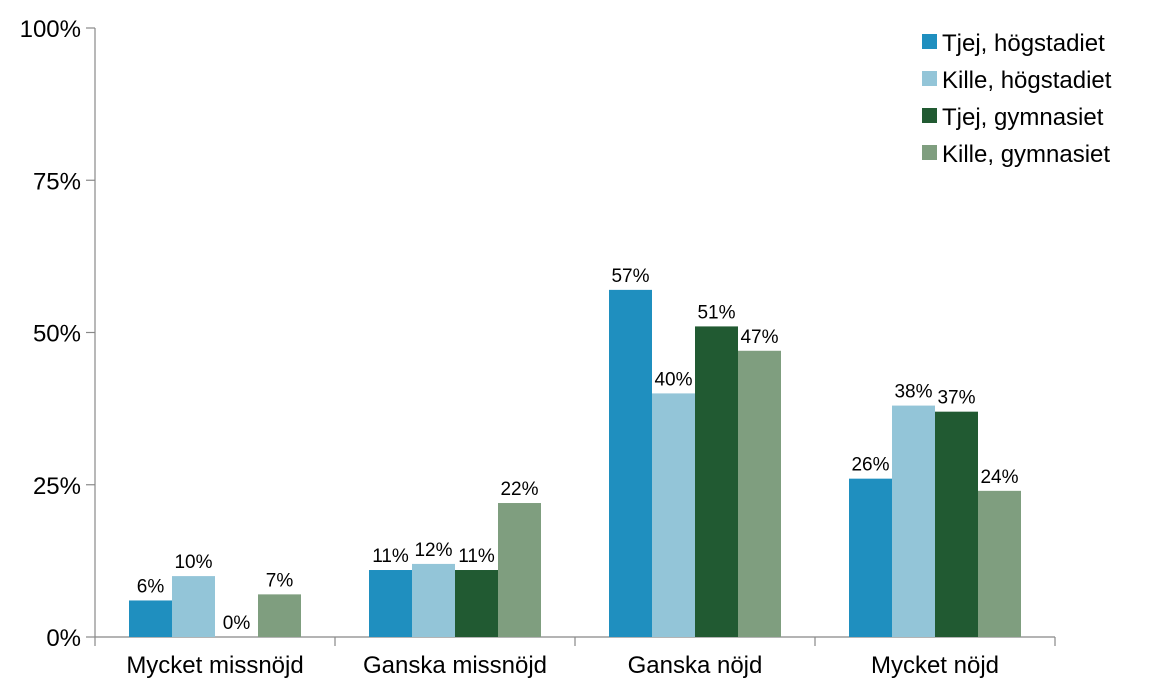 This screenshot has height=678, width=1154. What do you see at coordinates (519, 489) in the screenshot?
I see `data-label: 22%` at bounding box center [519, 489].